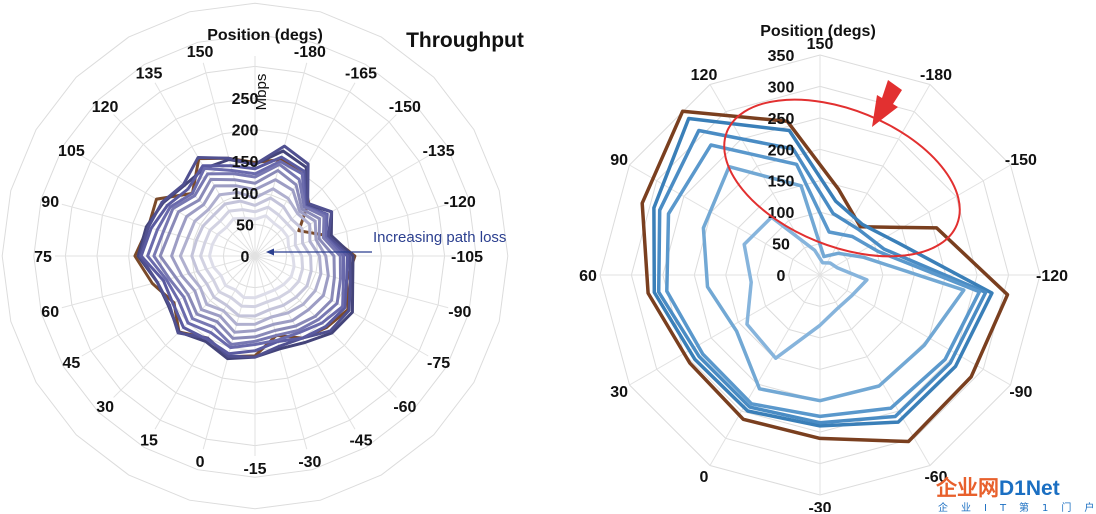 This screenshot has width=1096, height=514. What do you see at coordinates (1017, 508) in the screenshot?
I see `watermark-sub-text: 企业IT第1门户` at bounding box center [1017, 508].